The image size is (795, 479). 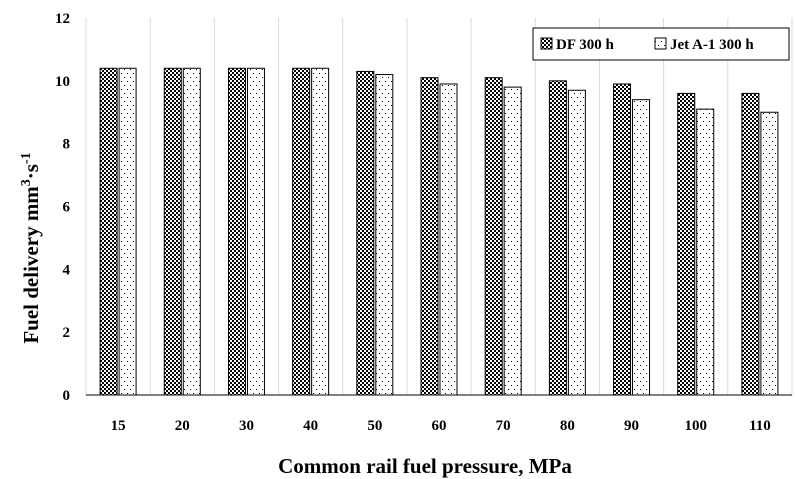 What do you see at coordinates (695, 426) in the screenshot?
I see `x-tick-label: 100` at bounding box center [695, 426].